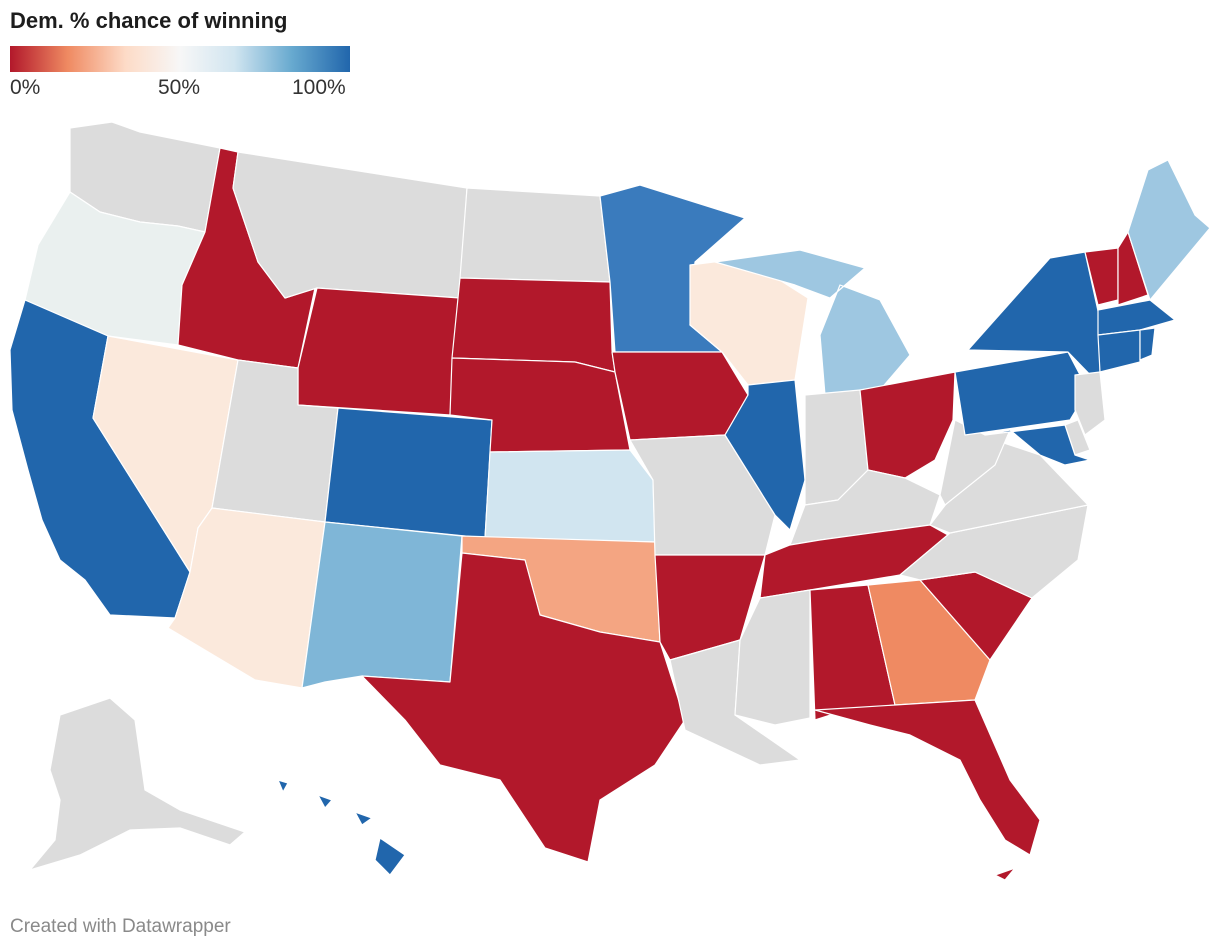 This screenshot has width=1220, height=952. Describe the element at coordinates (408, 473) in the screenshot. I see `state-colorado: Colorado` at that location.